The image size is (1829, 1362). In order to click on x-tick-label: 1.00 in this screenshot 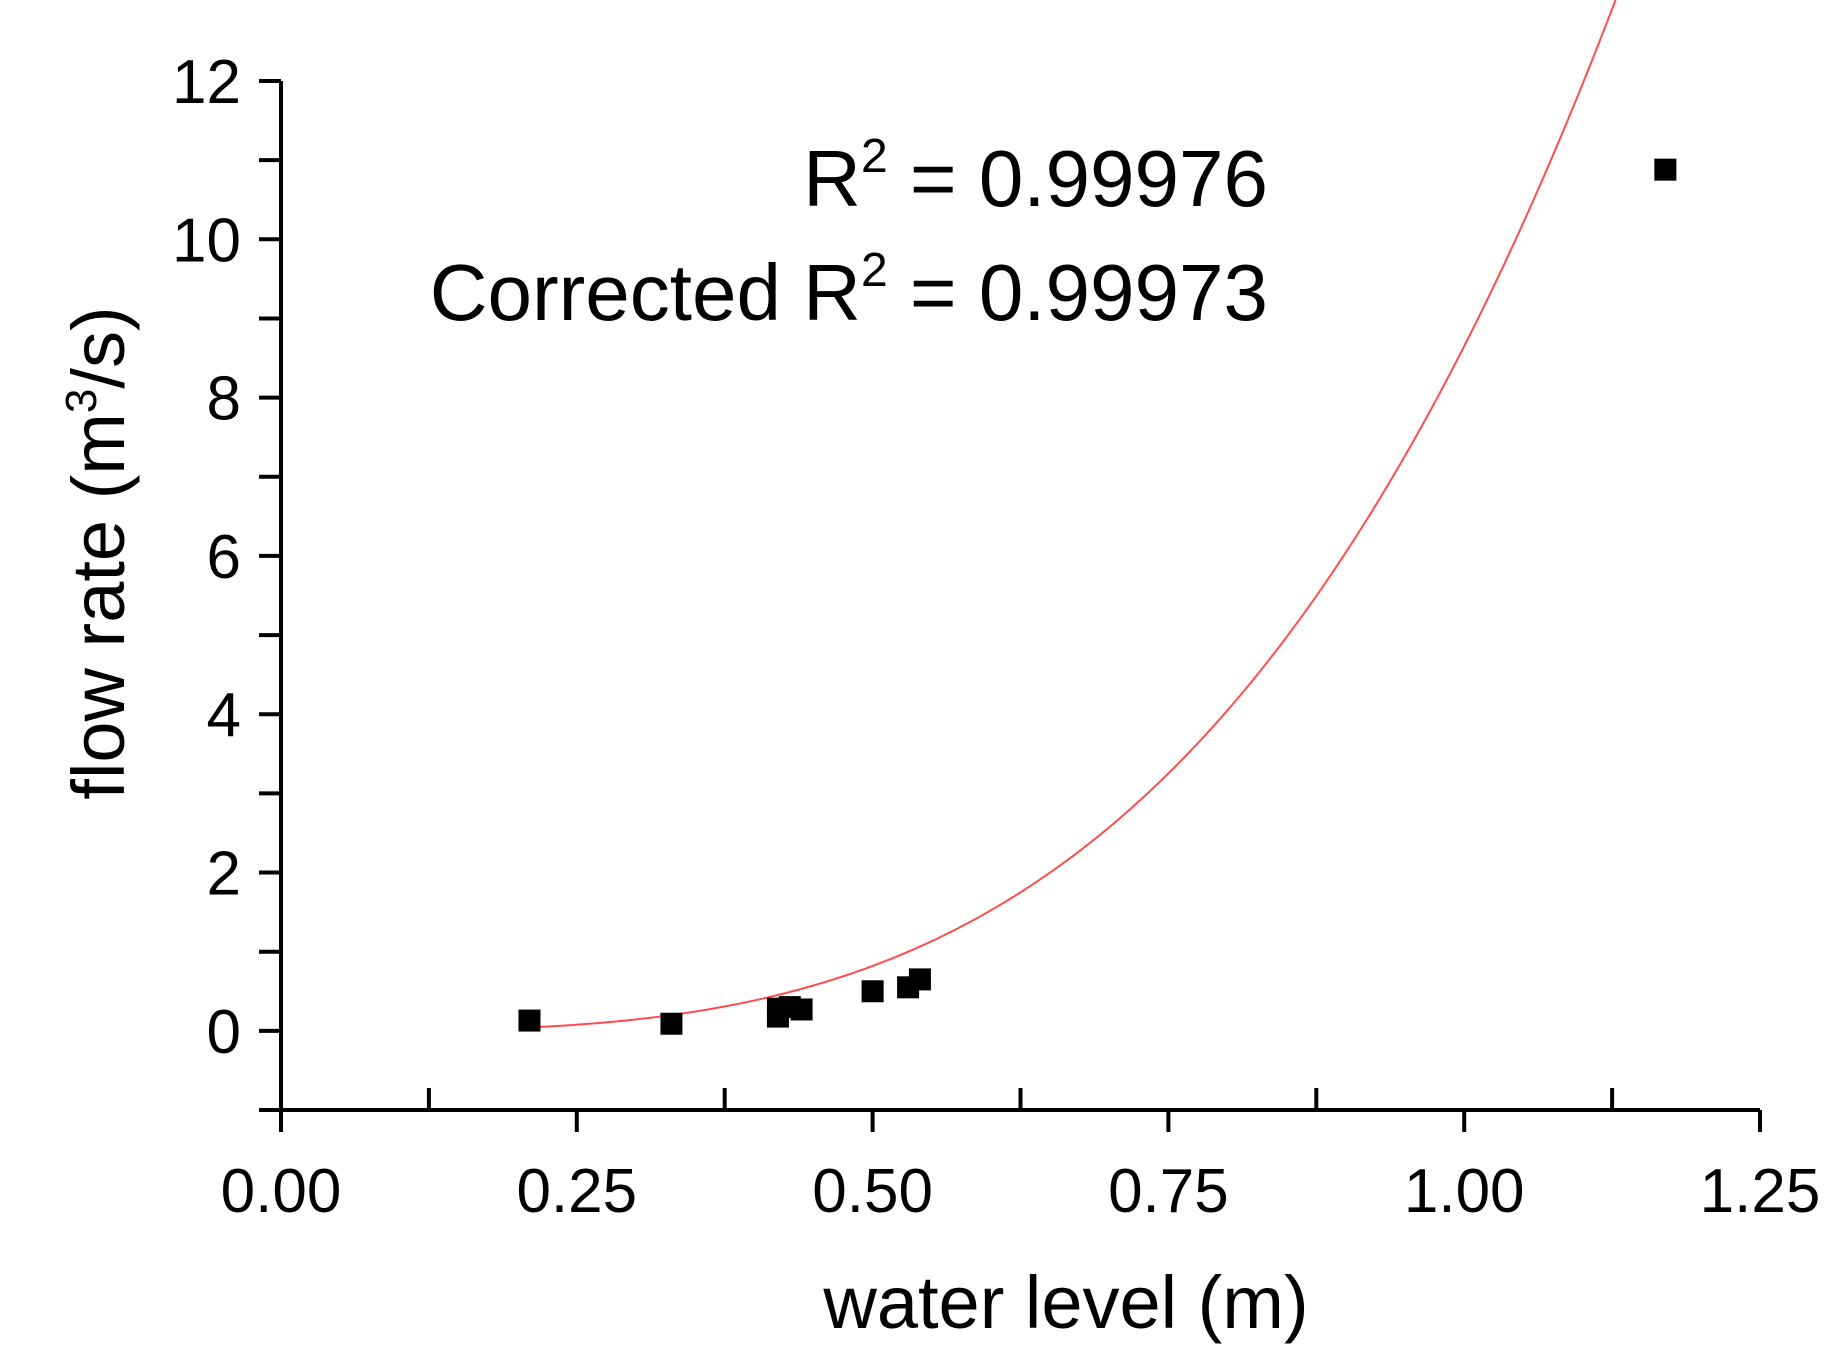, I will do `click(1464, 1191)`.